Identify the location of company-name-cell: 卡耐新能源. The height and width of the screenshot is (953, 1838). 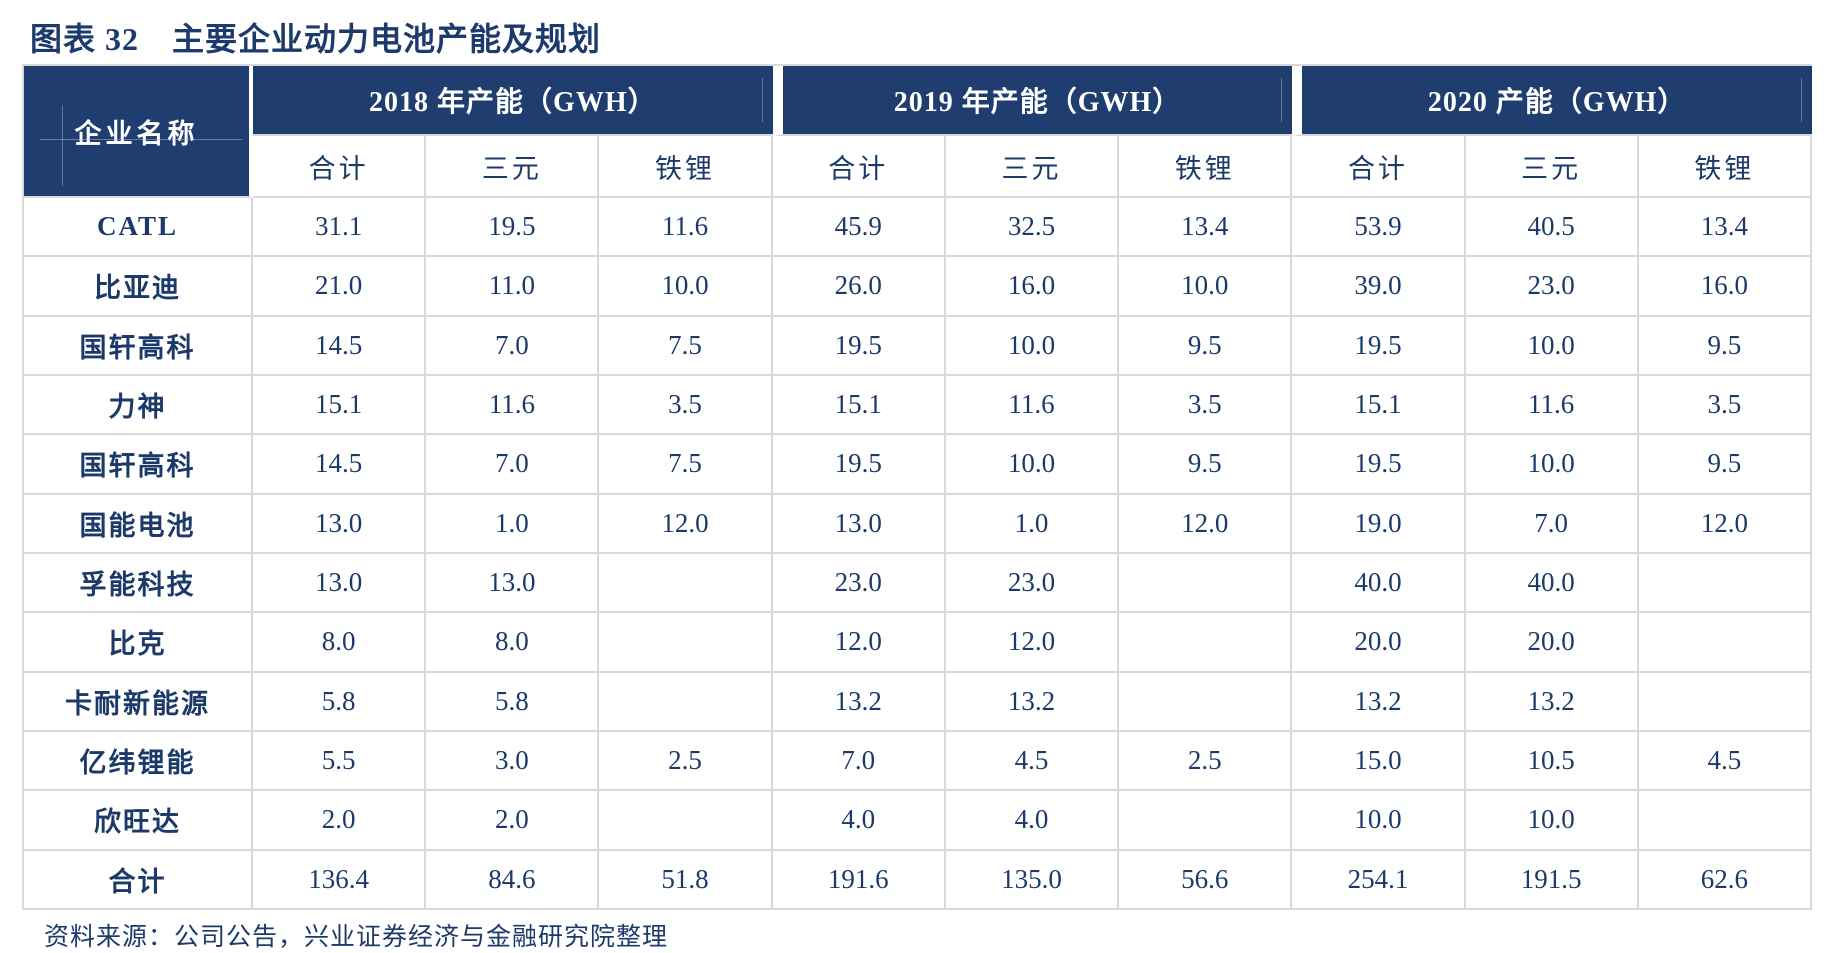
(138, 702).